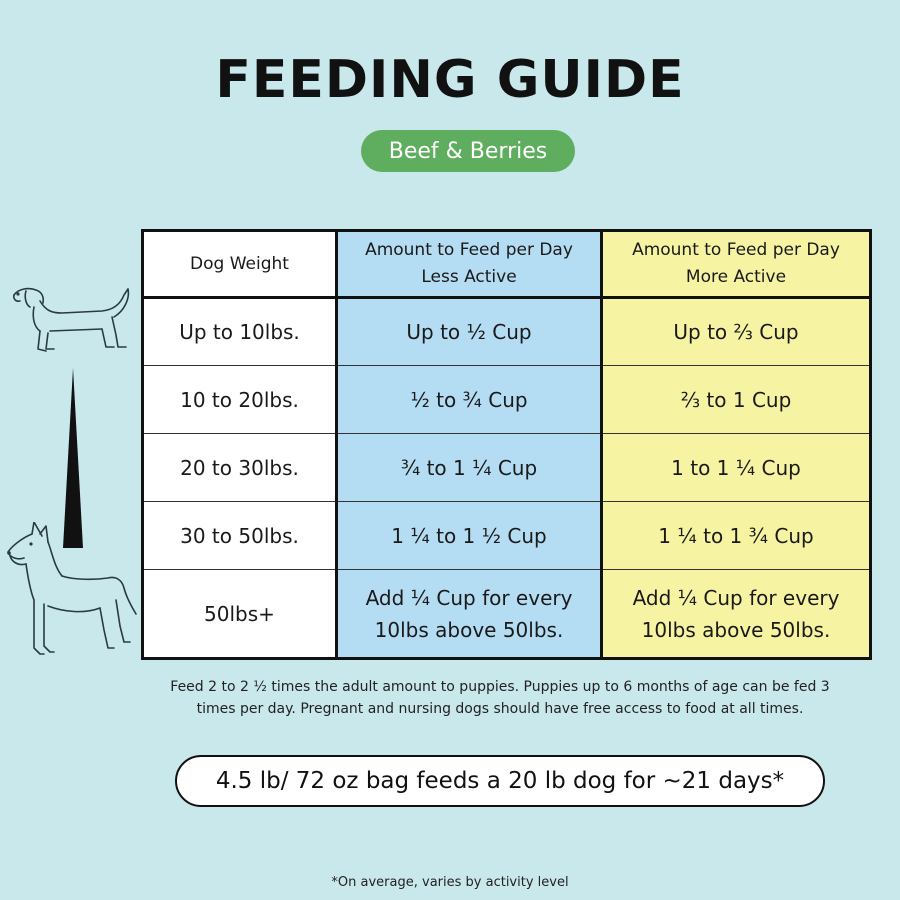 The width and height of the screenshot is (900, 900). Describe the element at coordinates (239, 467) in the screenshot. I see `weight-cell: 20 to 30lbs.` at that location.